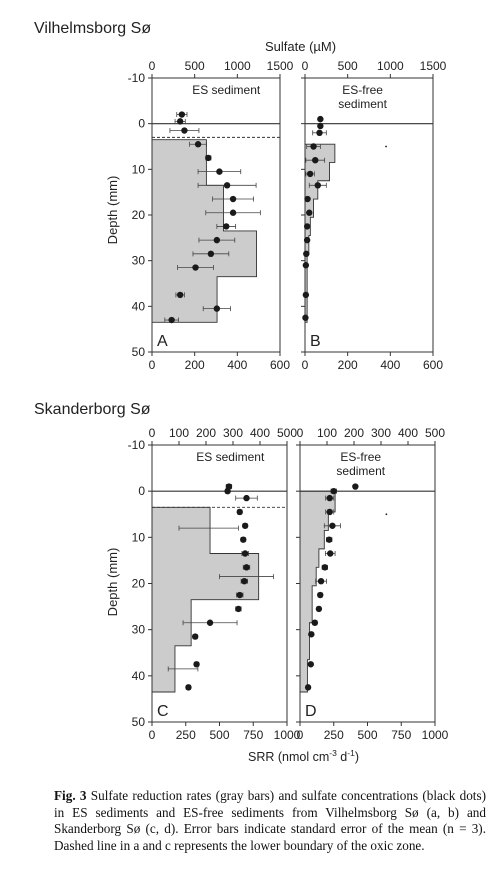 This screenshot has height=896, width=492. What do you see at coordinates (367, 735) in the screenshot?
I see `srr-tick-label: 500` at bounding box center [367, 735].